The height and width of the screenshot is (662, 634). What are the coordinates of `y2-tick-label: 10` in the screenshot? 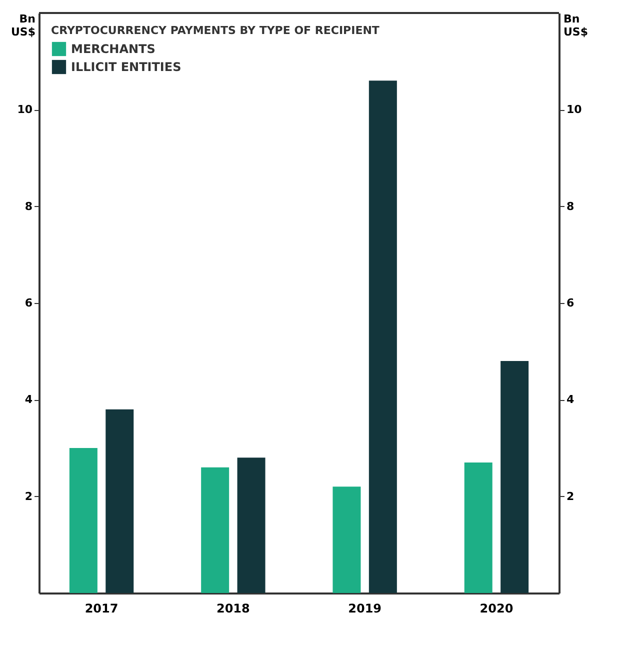 It's located at (574, 109).